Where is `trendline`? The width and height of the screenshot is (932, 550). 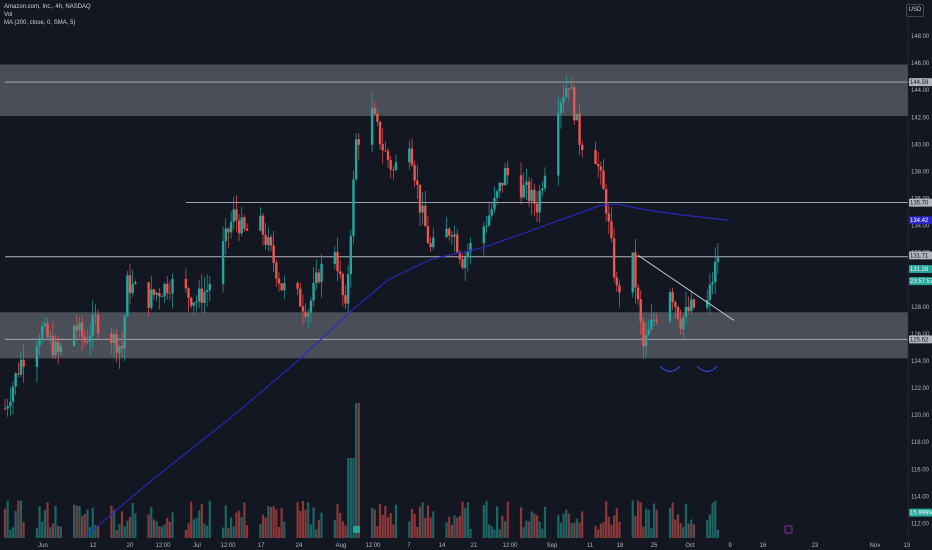
trendline is located at coordinates (686, 288).